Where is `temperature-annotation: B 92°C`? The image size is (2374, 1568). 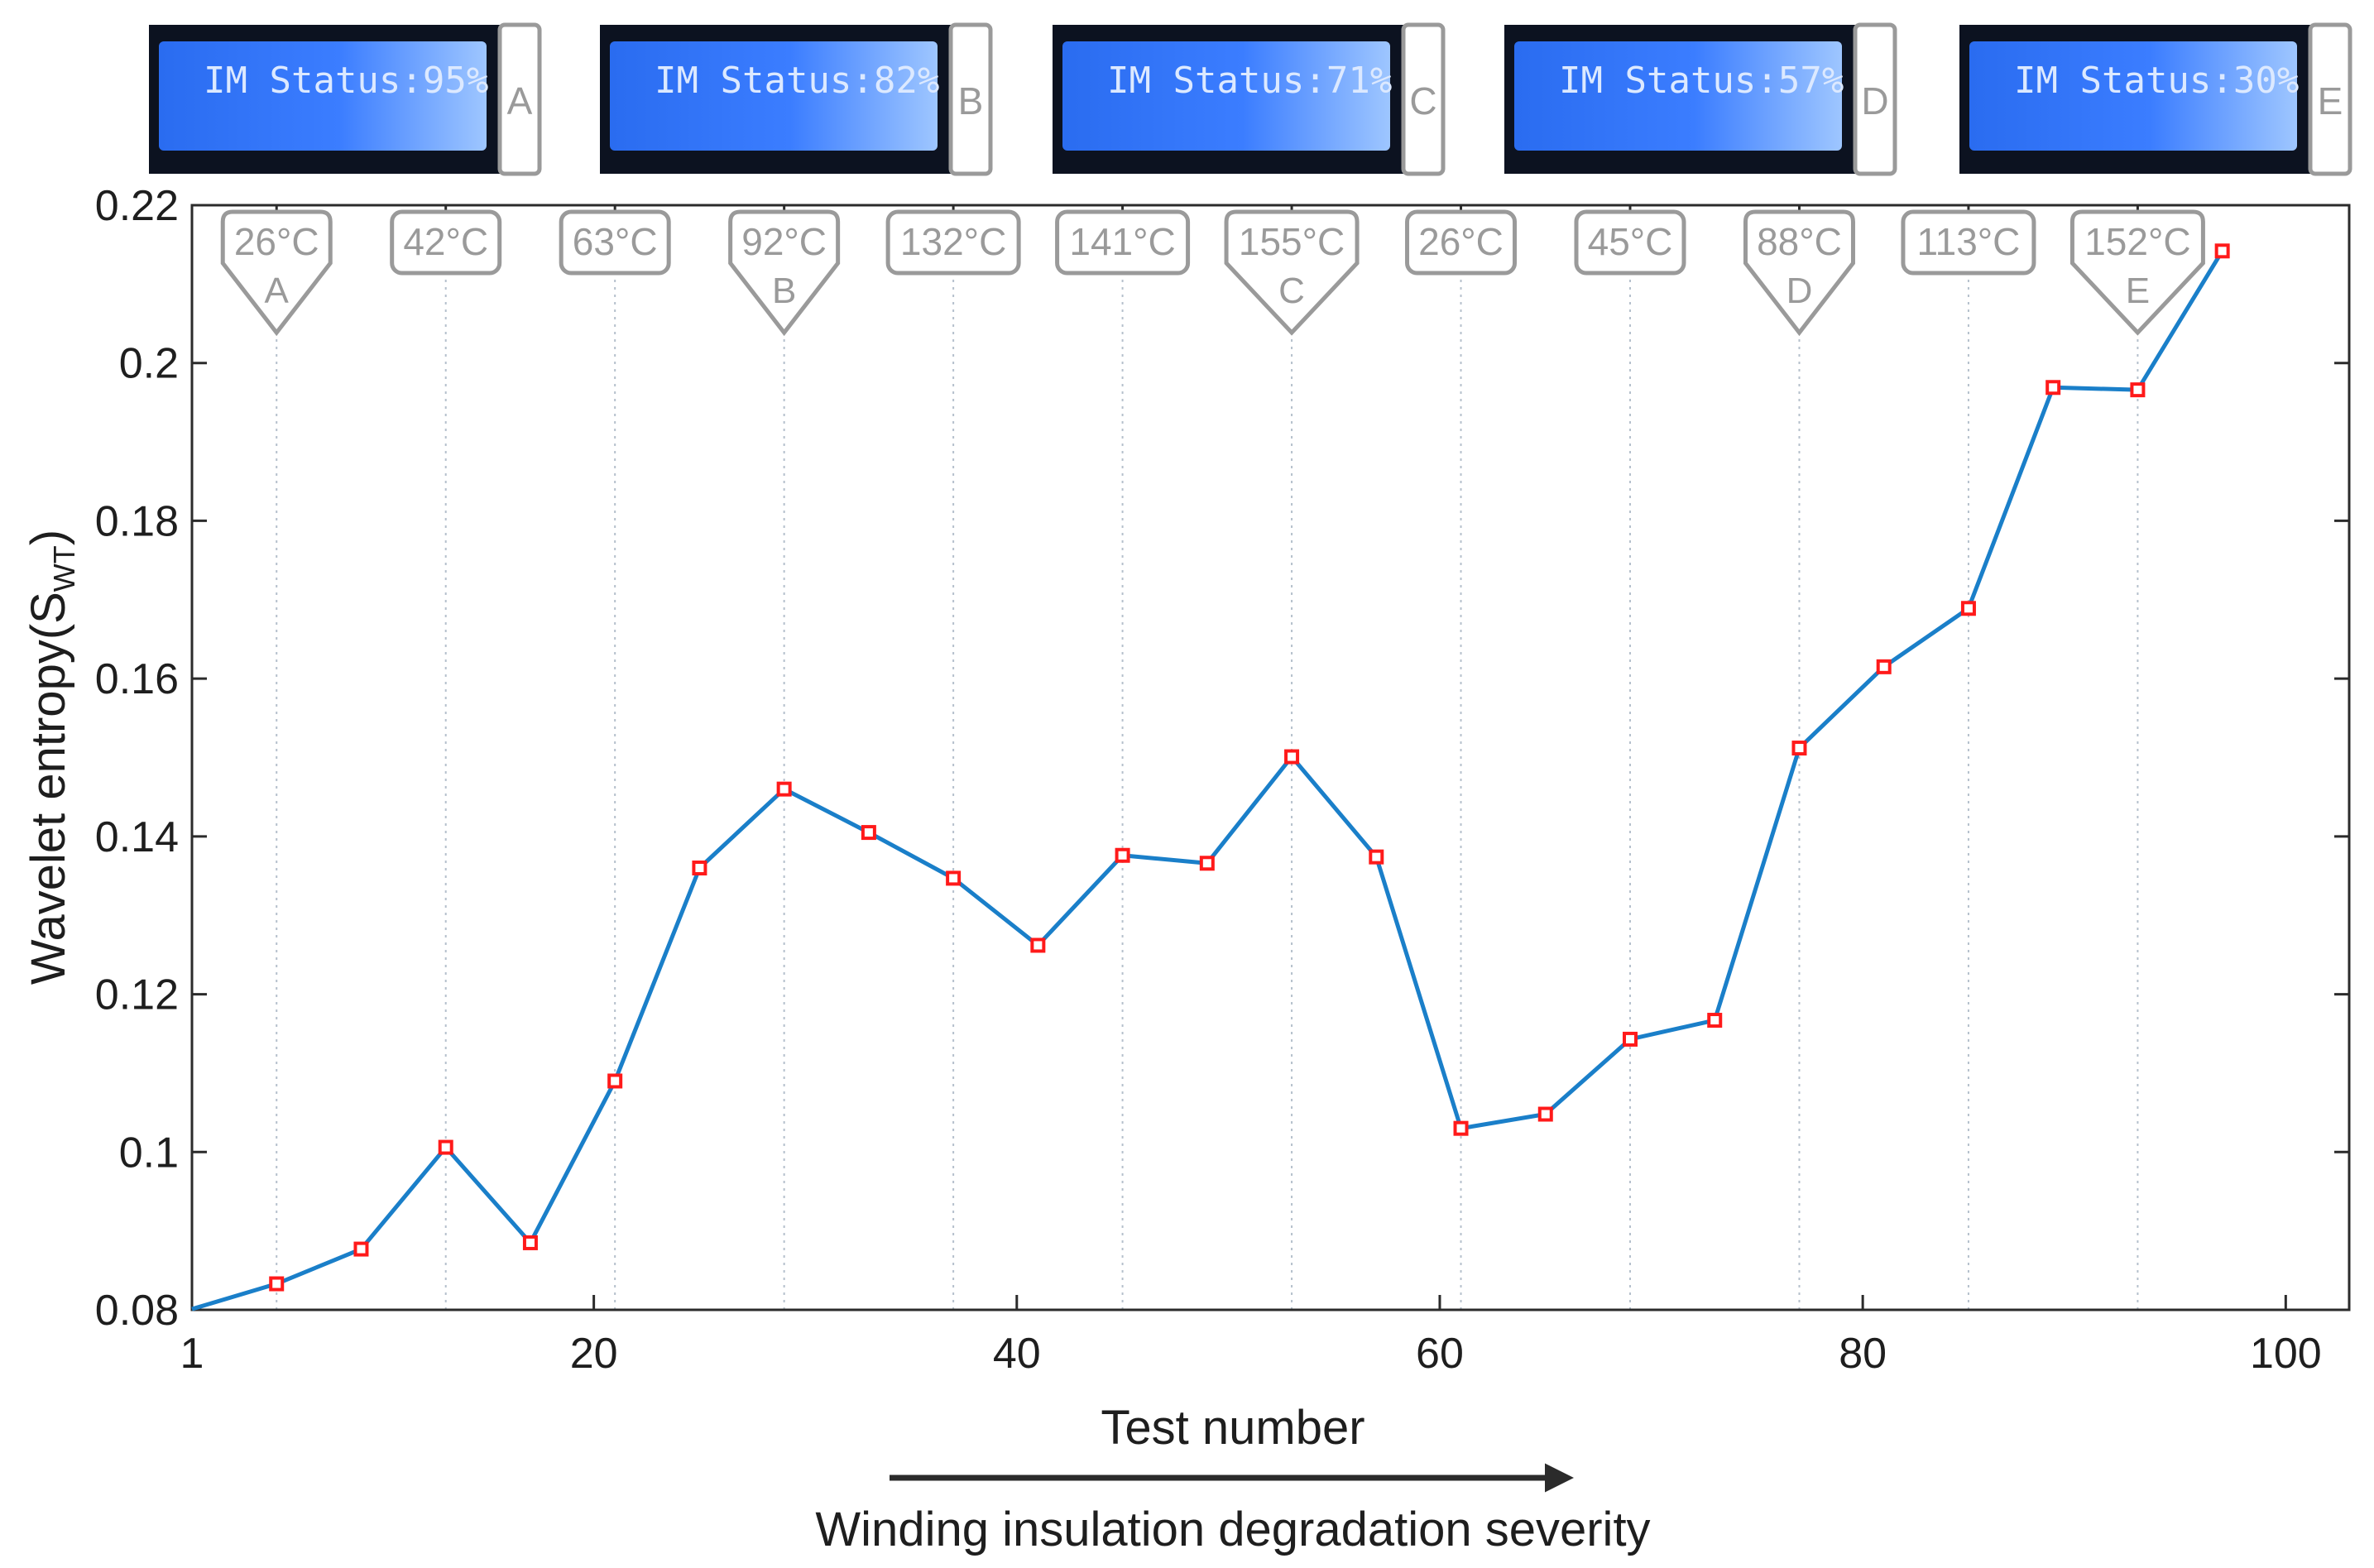 temperature-annotation: B 92°C is located at coordinates (784, 273).